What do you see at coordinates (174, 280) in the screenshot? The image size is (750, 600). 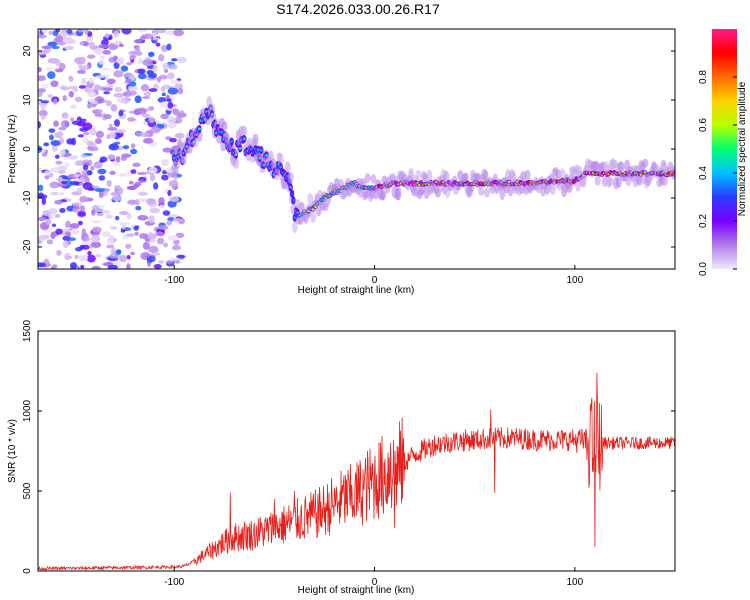 I see `x-tick-label: -100` at bounding box center [174, 280].